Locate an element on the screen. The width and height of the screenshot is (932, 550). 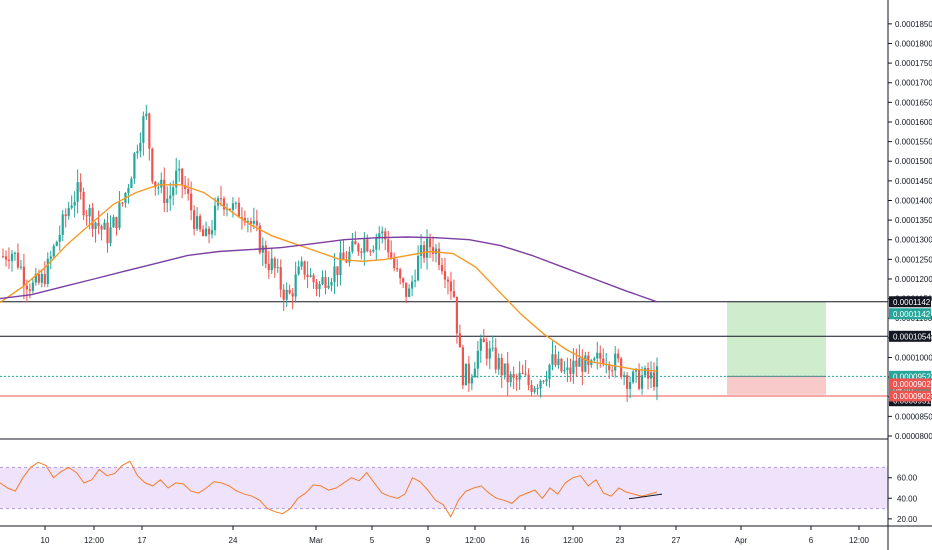
time-tick-label: 12:00 is located at coordinates (94, 540).